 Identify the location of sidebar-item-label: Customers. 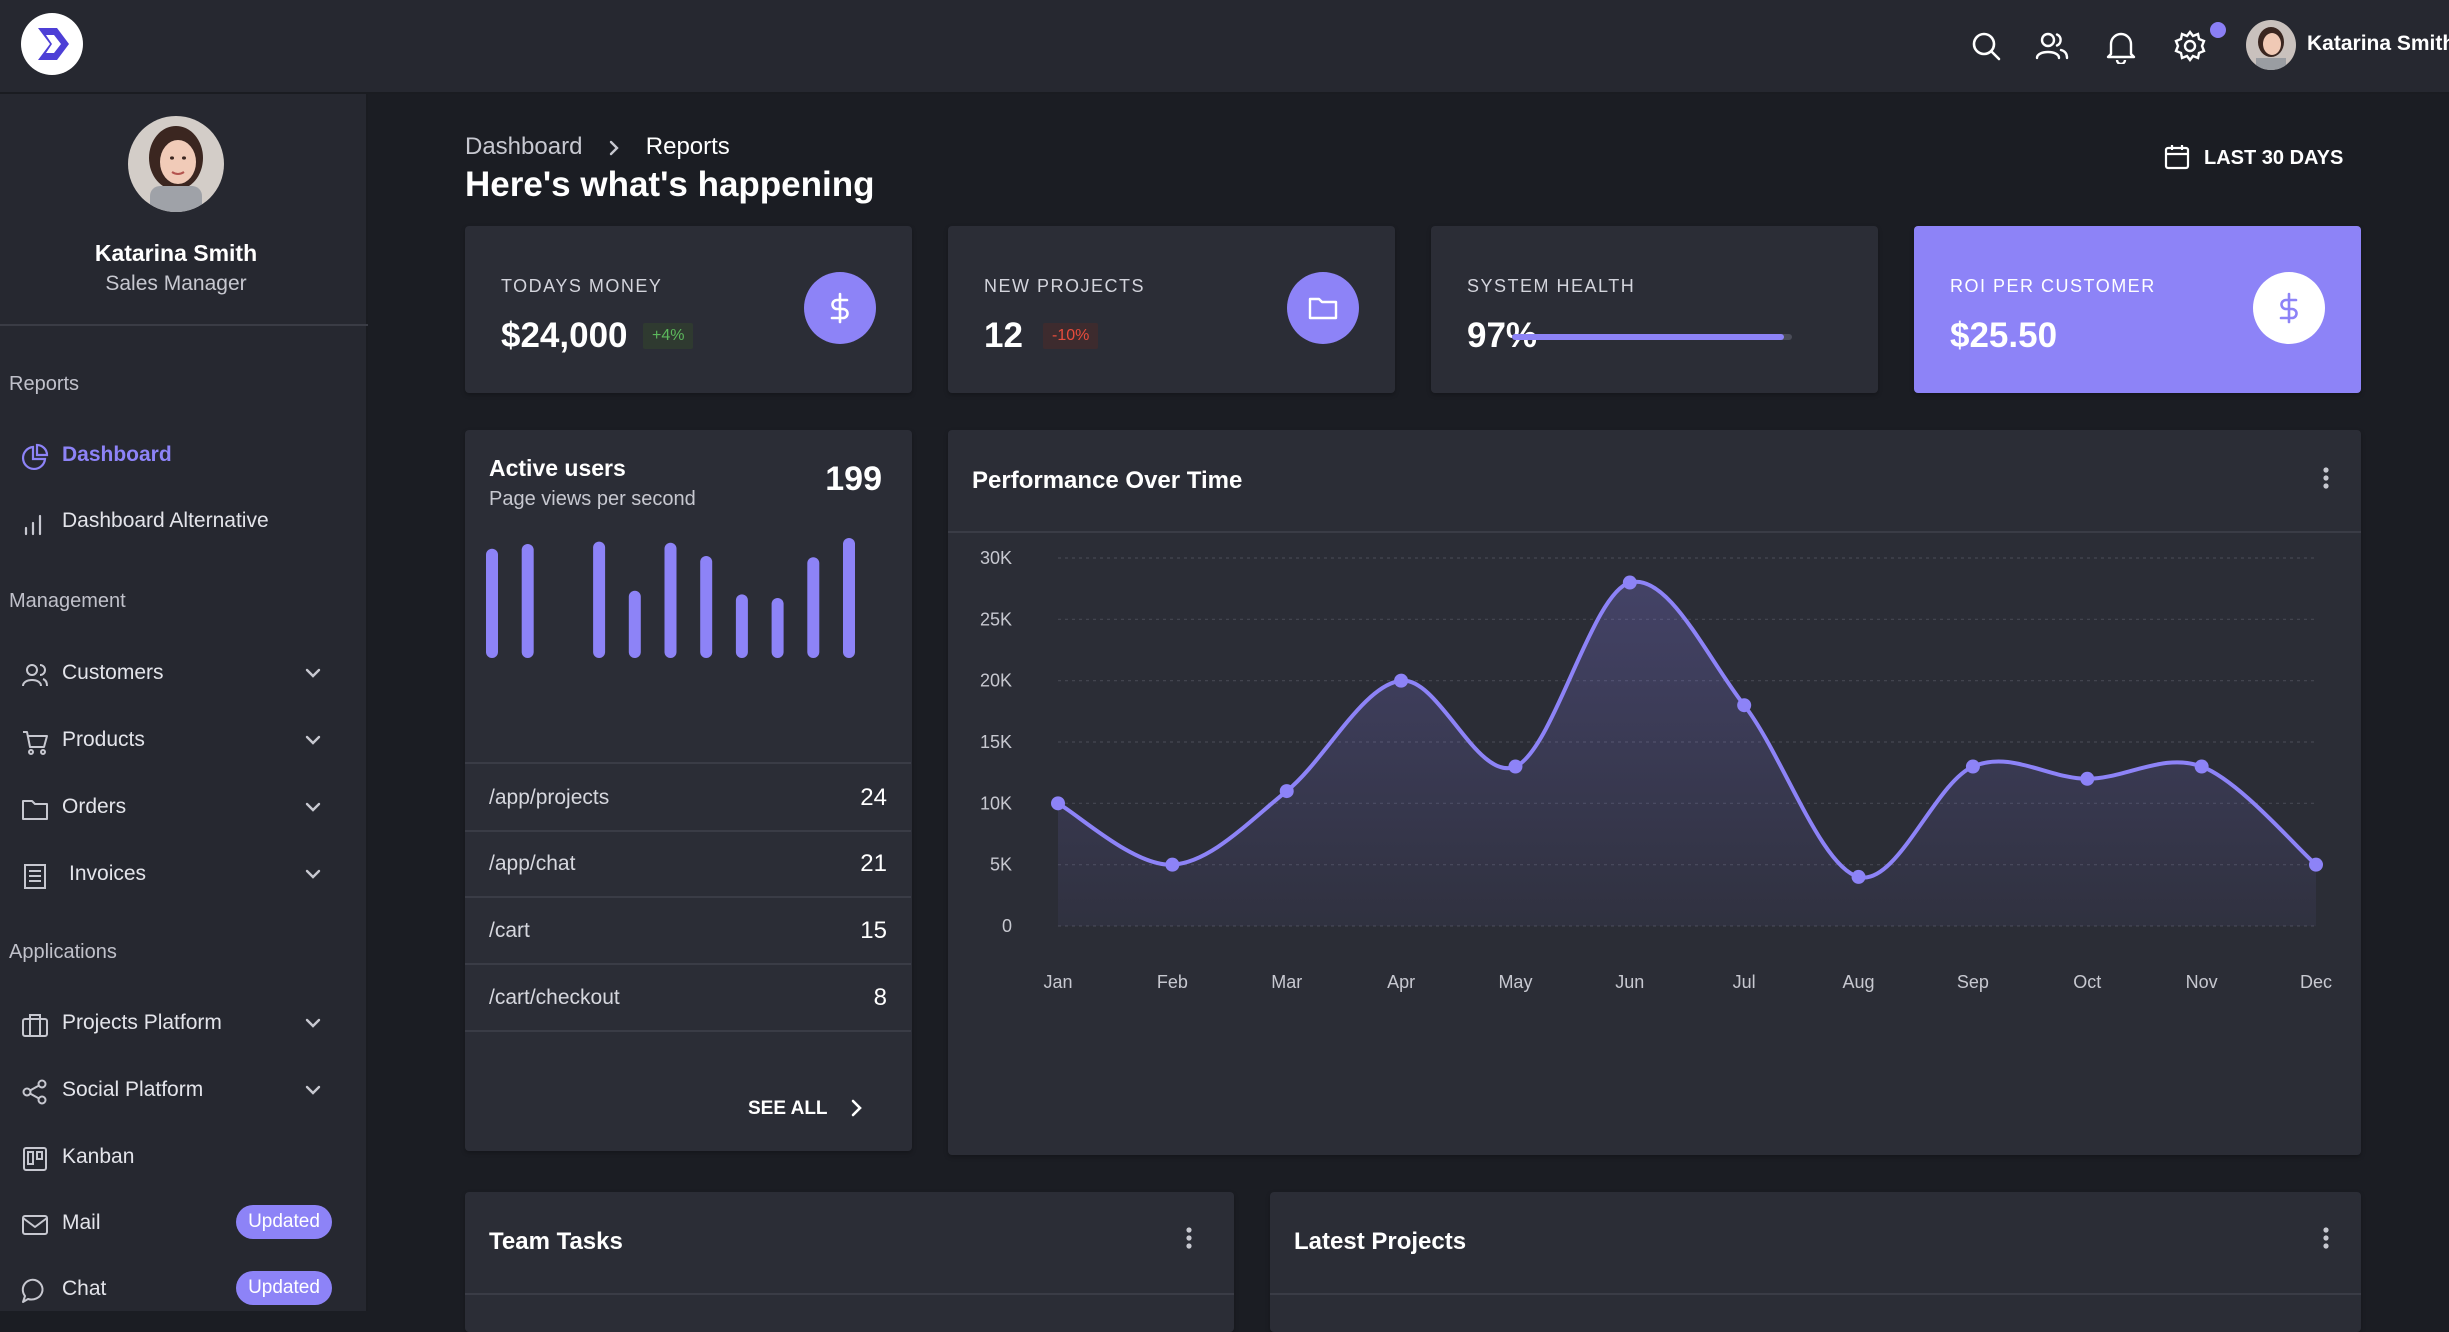
(113, 672).